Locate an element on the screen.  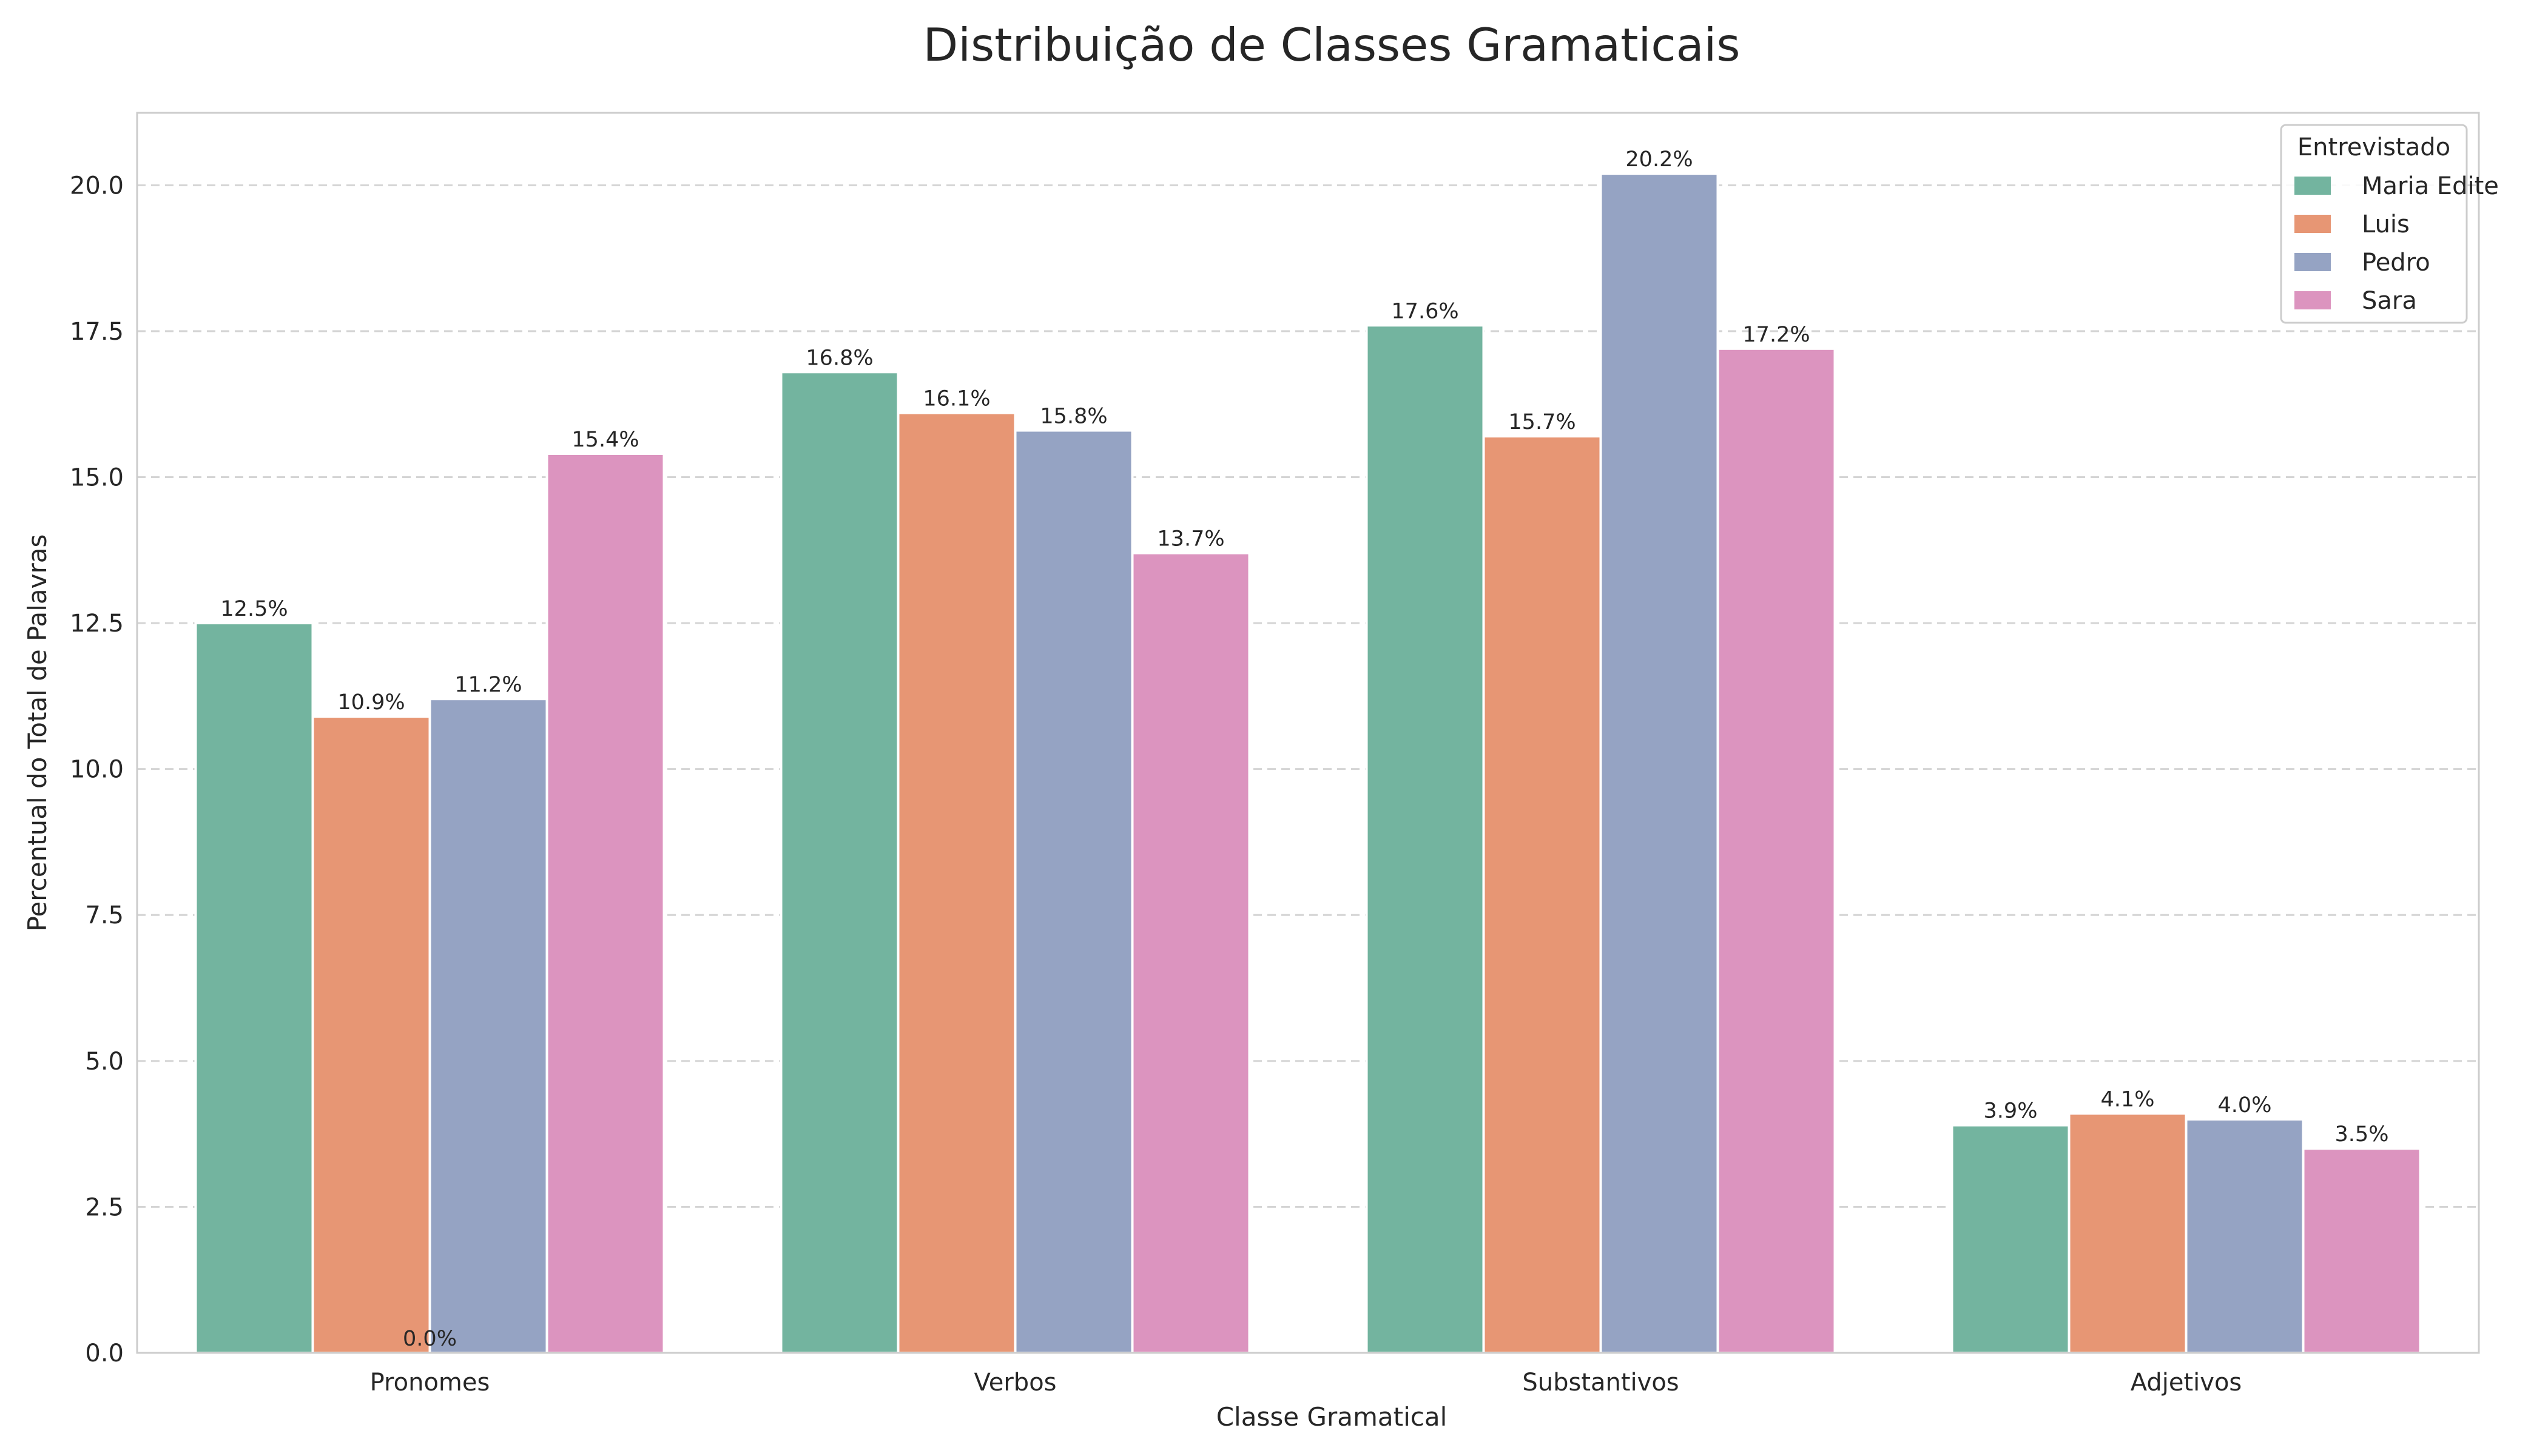
data-label: 12.5% is located at coordinates (254, 609).